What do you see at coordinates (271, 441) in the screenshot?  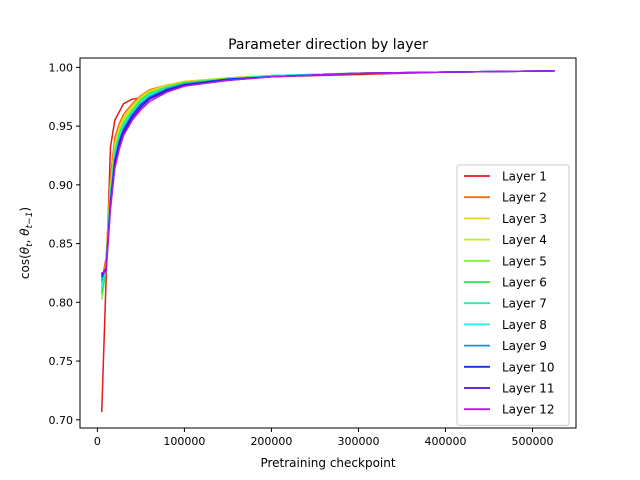 I see `x-tick-label: 200000` at bounding box center [271, 441].